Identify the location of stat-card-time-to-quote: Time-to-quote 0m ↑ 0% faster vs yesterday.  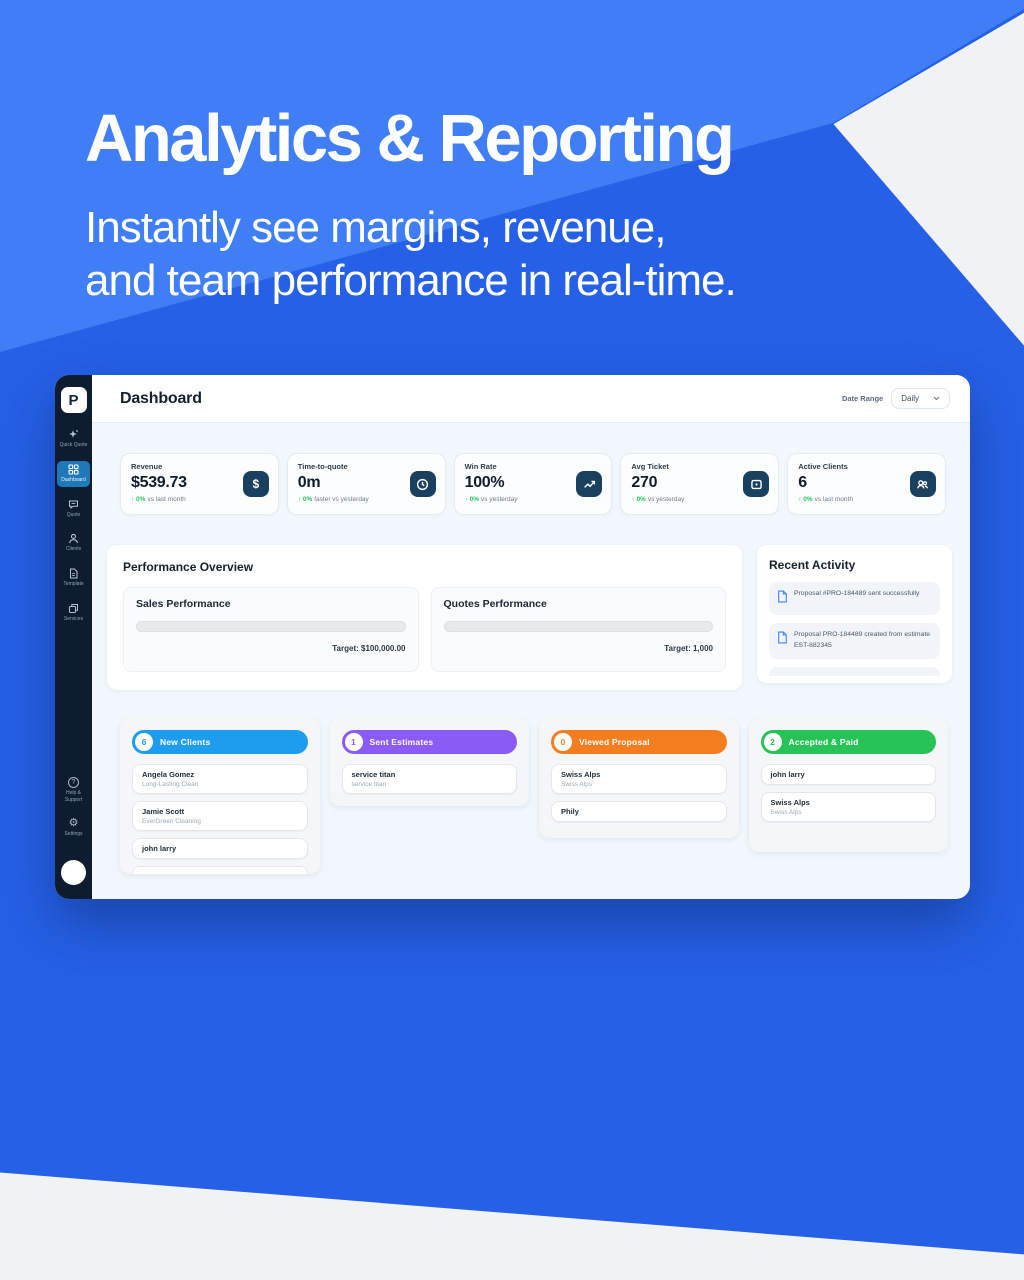
(366, 484).